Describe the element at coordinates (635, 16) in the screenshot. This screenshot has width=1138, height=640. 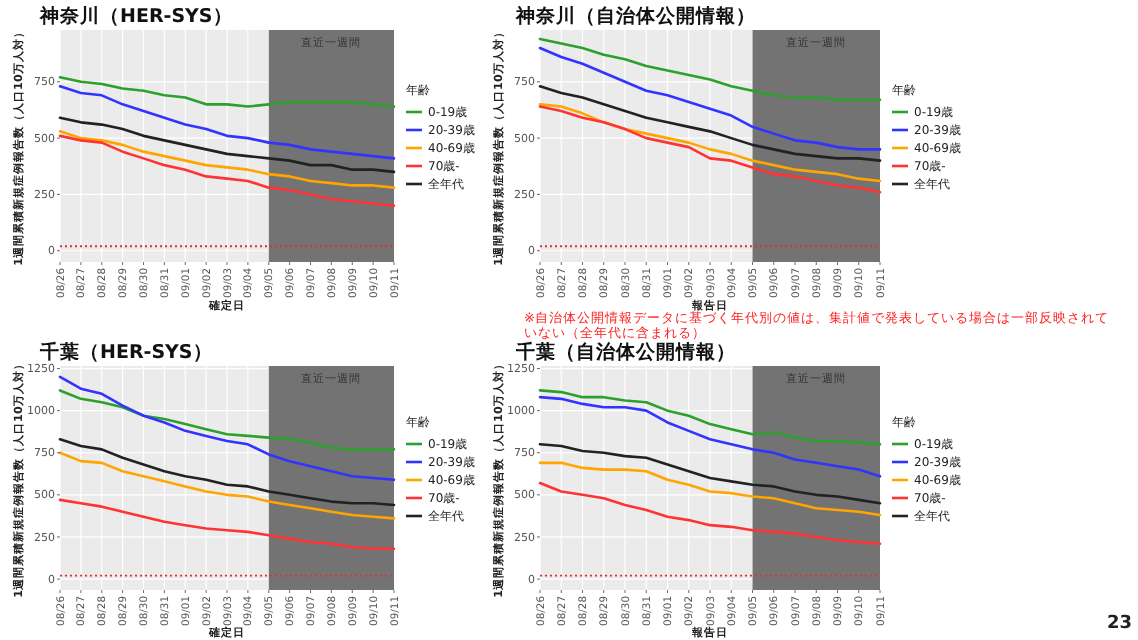
I see `chart-title: 神奈川（自治体公開情報）` at that location.